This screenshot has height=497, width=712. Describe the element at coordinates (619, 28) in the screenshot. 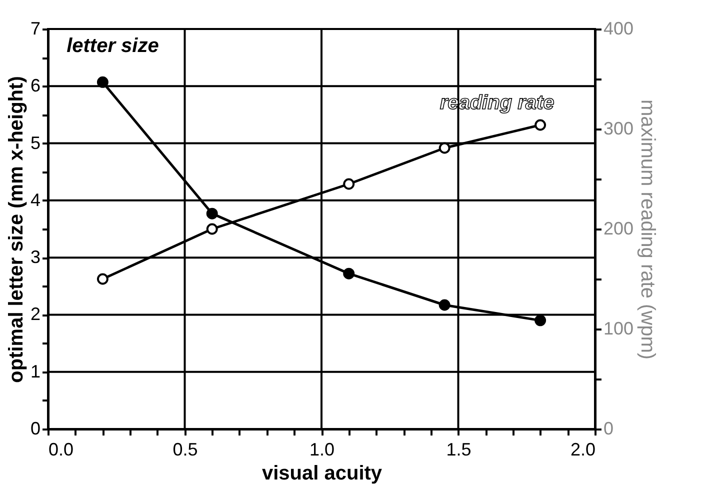

I see `y2-tick-label: 400` at that location.